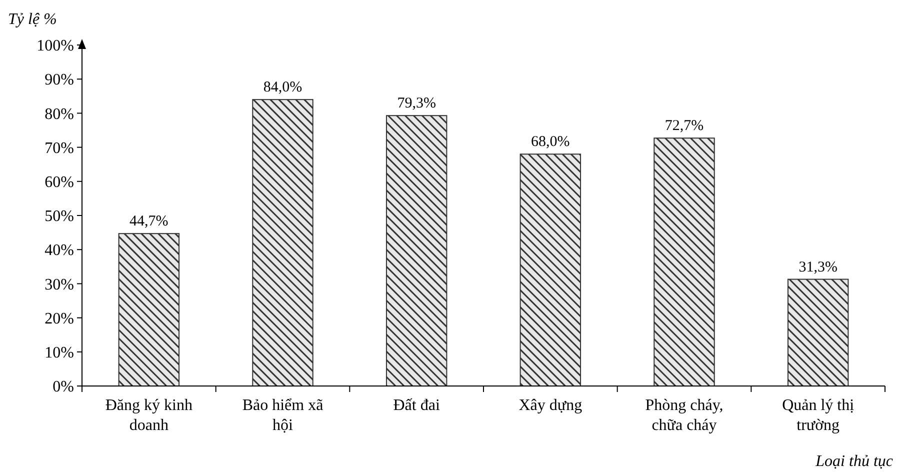 Image resolution: width=899 pixels, height=472 pixels. I want to click on y-tick-label: 50%, so click(59, 217).